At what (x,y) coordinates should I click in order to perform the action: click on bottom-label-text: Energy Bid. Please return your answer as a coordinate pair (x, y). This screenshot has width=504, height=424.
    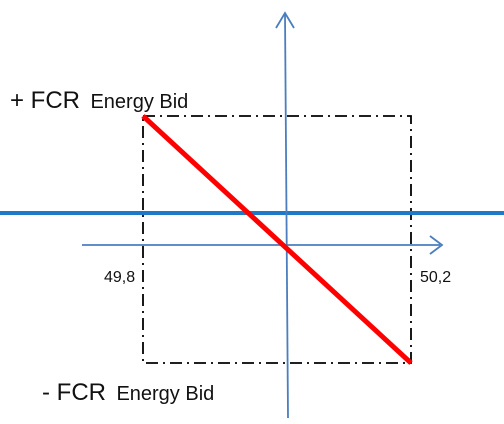
    Looking at the image, I should click on (165, 394).